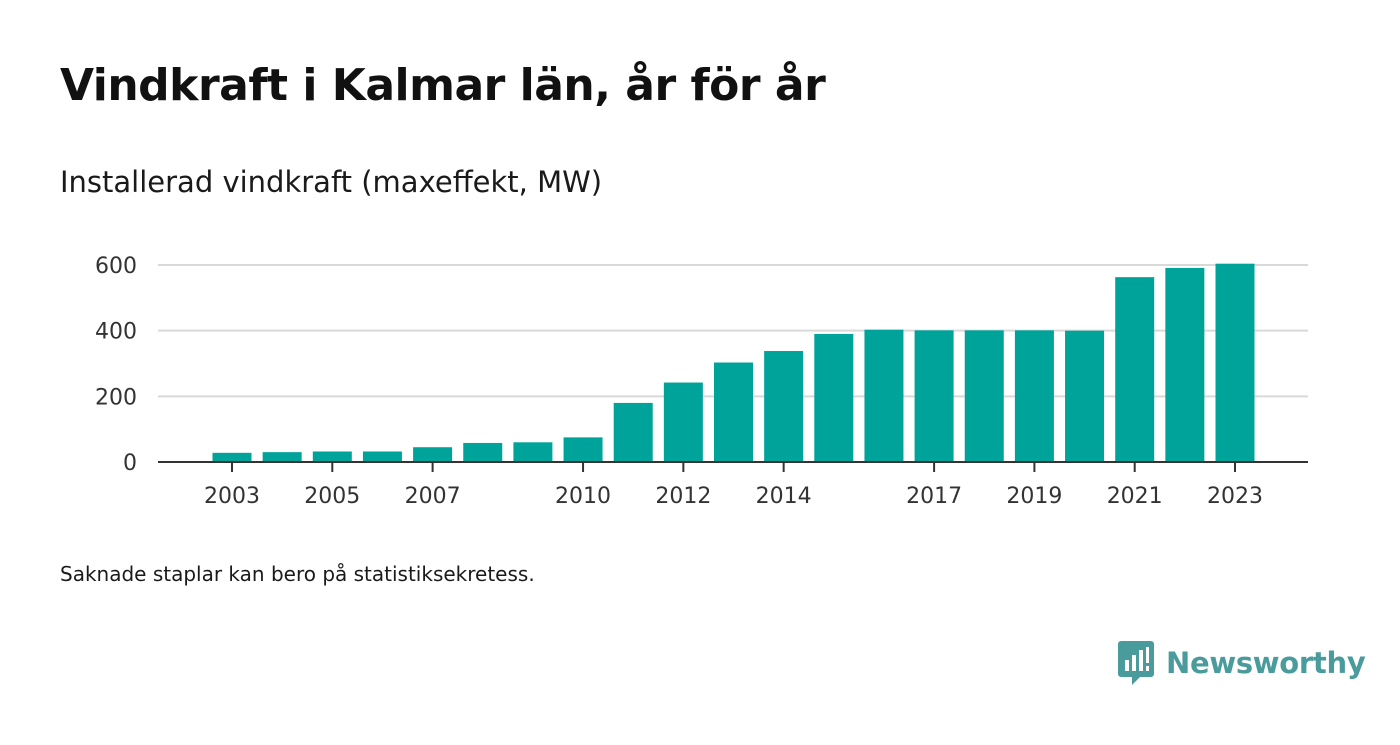 Image resolution: width=1400 pixels, height=745 pixels. What do you see at coordinates (784, 496) in the screenshot?
I see `x-tick-label: 2014` at bounding box center [784, 496].